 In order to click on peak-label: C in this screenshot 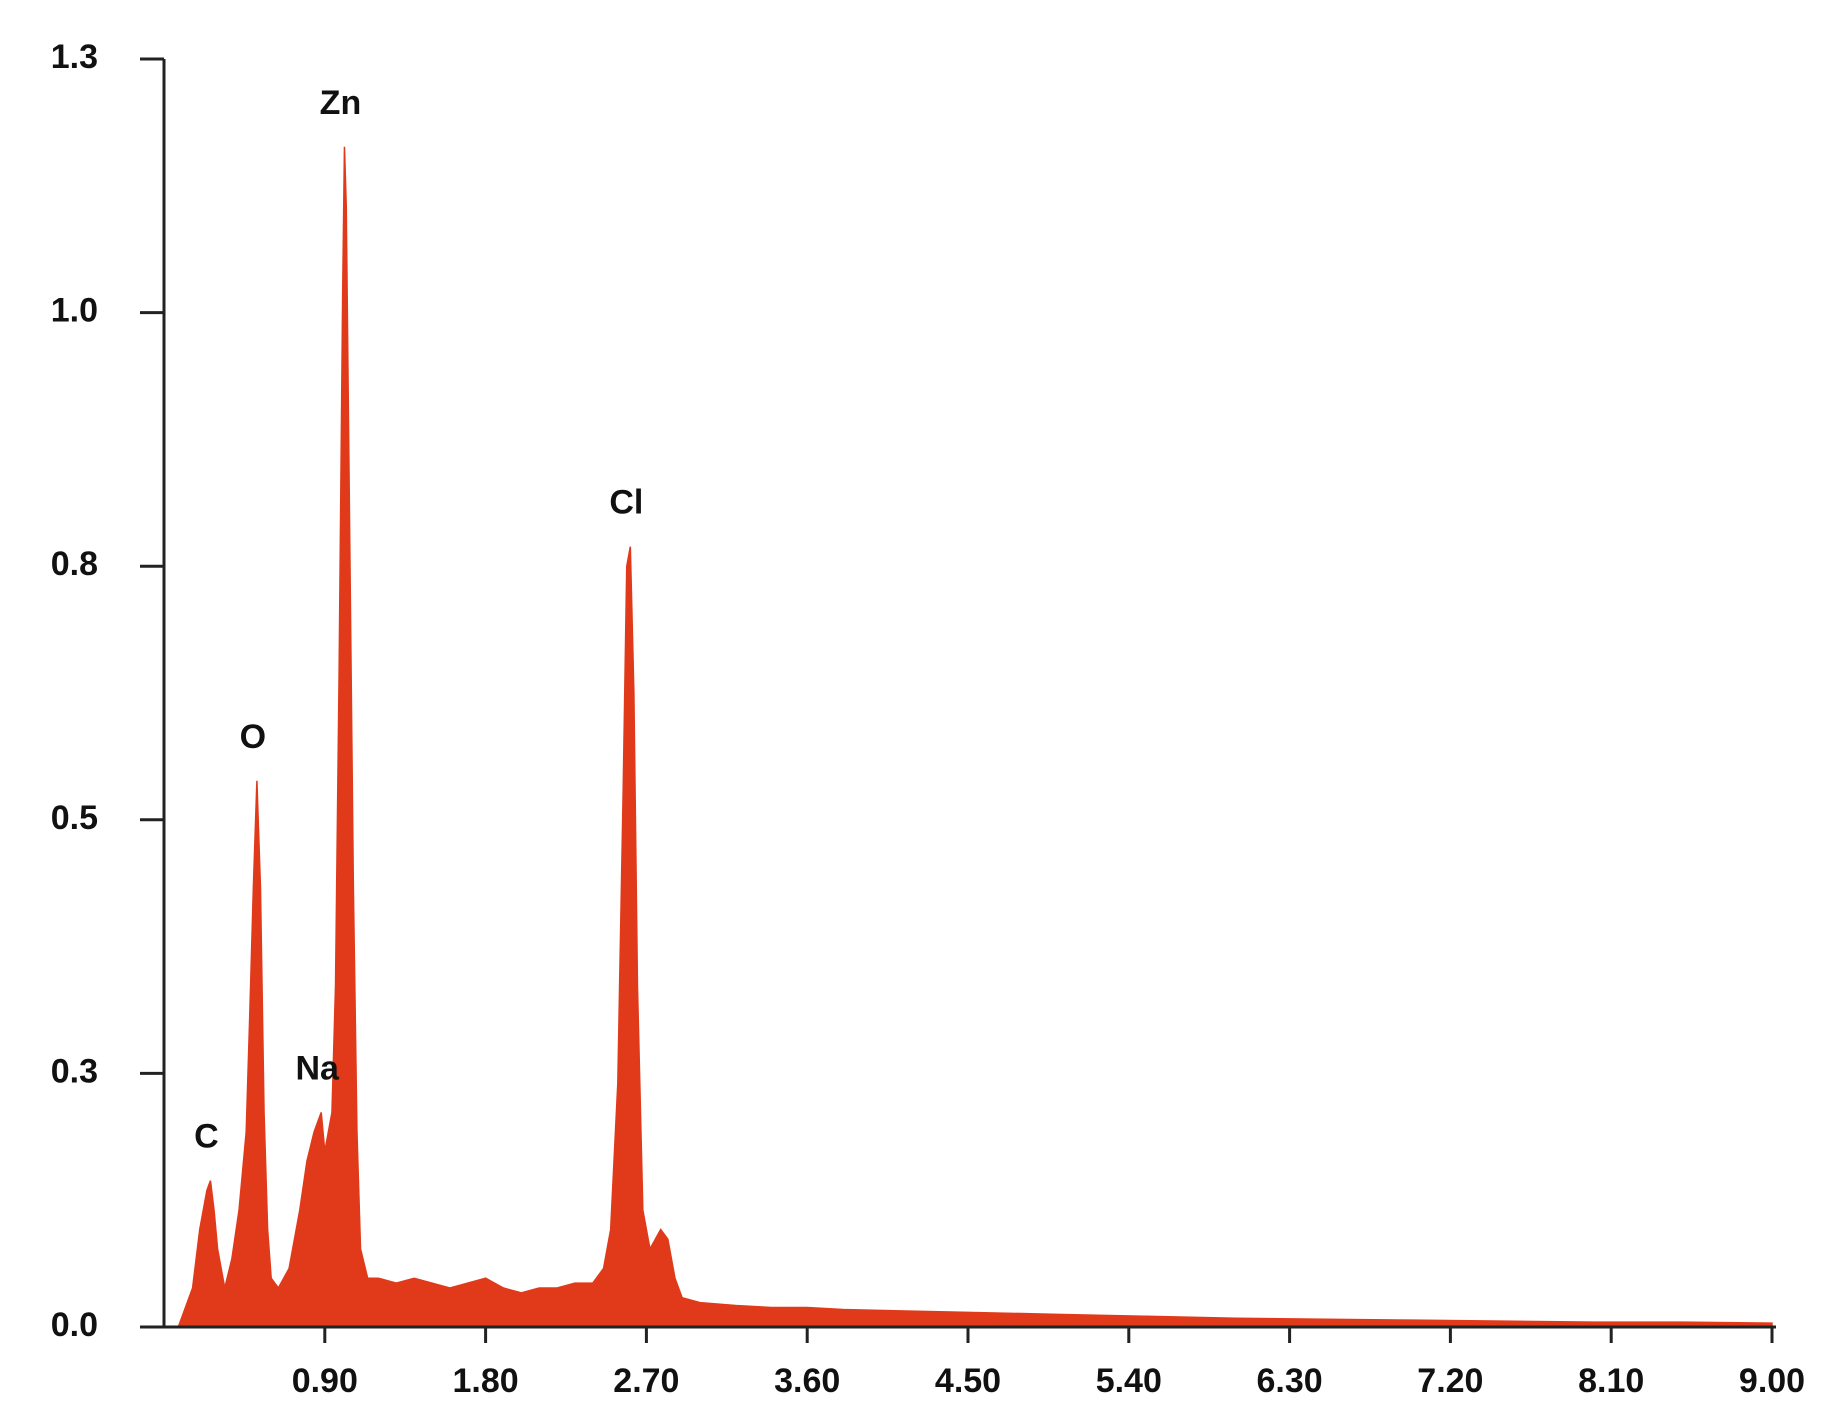, I will do `click(206, 1137)`.